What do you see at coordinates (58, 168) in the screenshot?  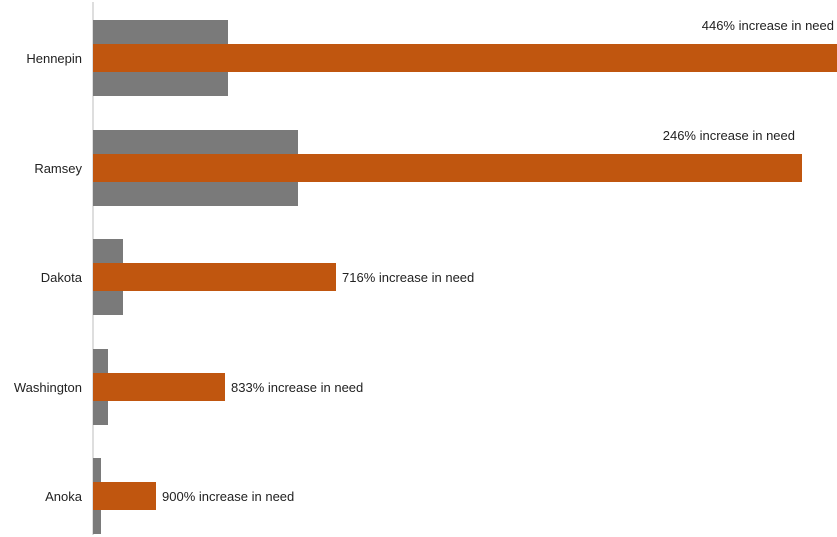 I see `category-label: Ramsey` at bounding box center [58, 168].